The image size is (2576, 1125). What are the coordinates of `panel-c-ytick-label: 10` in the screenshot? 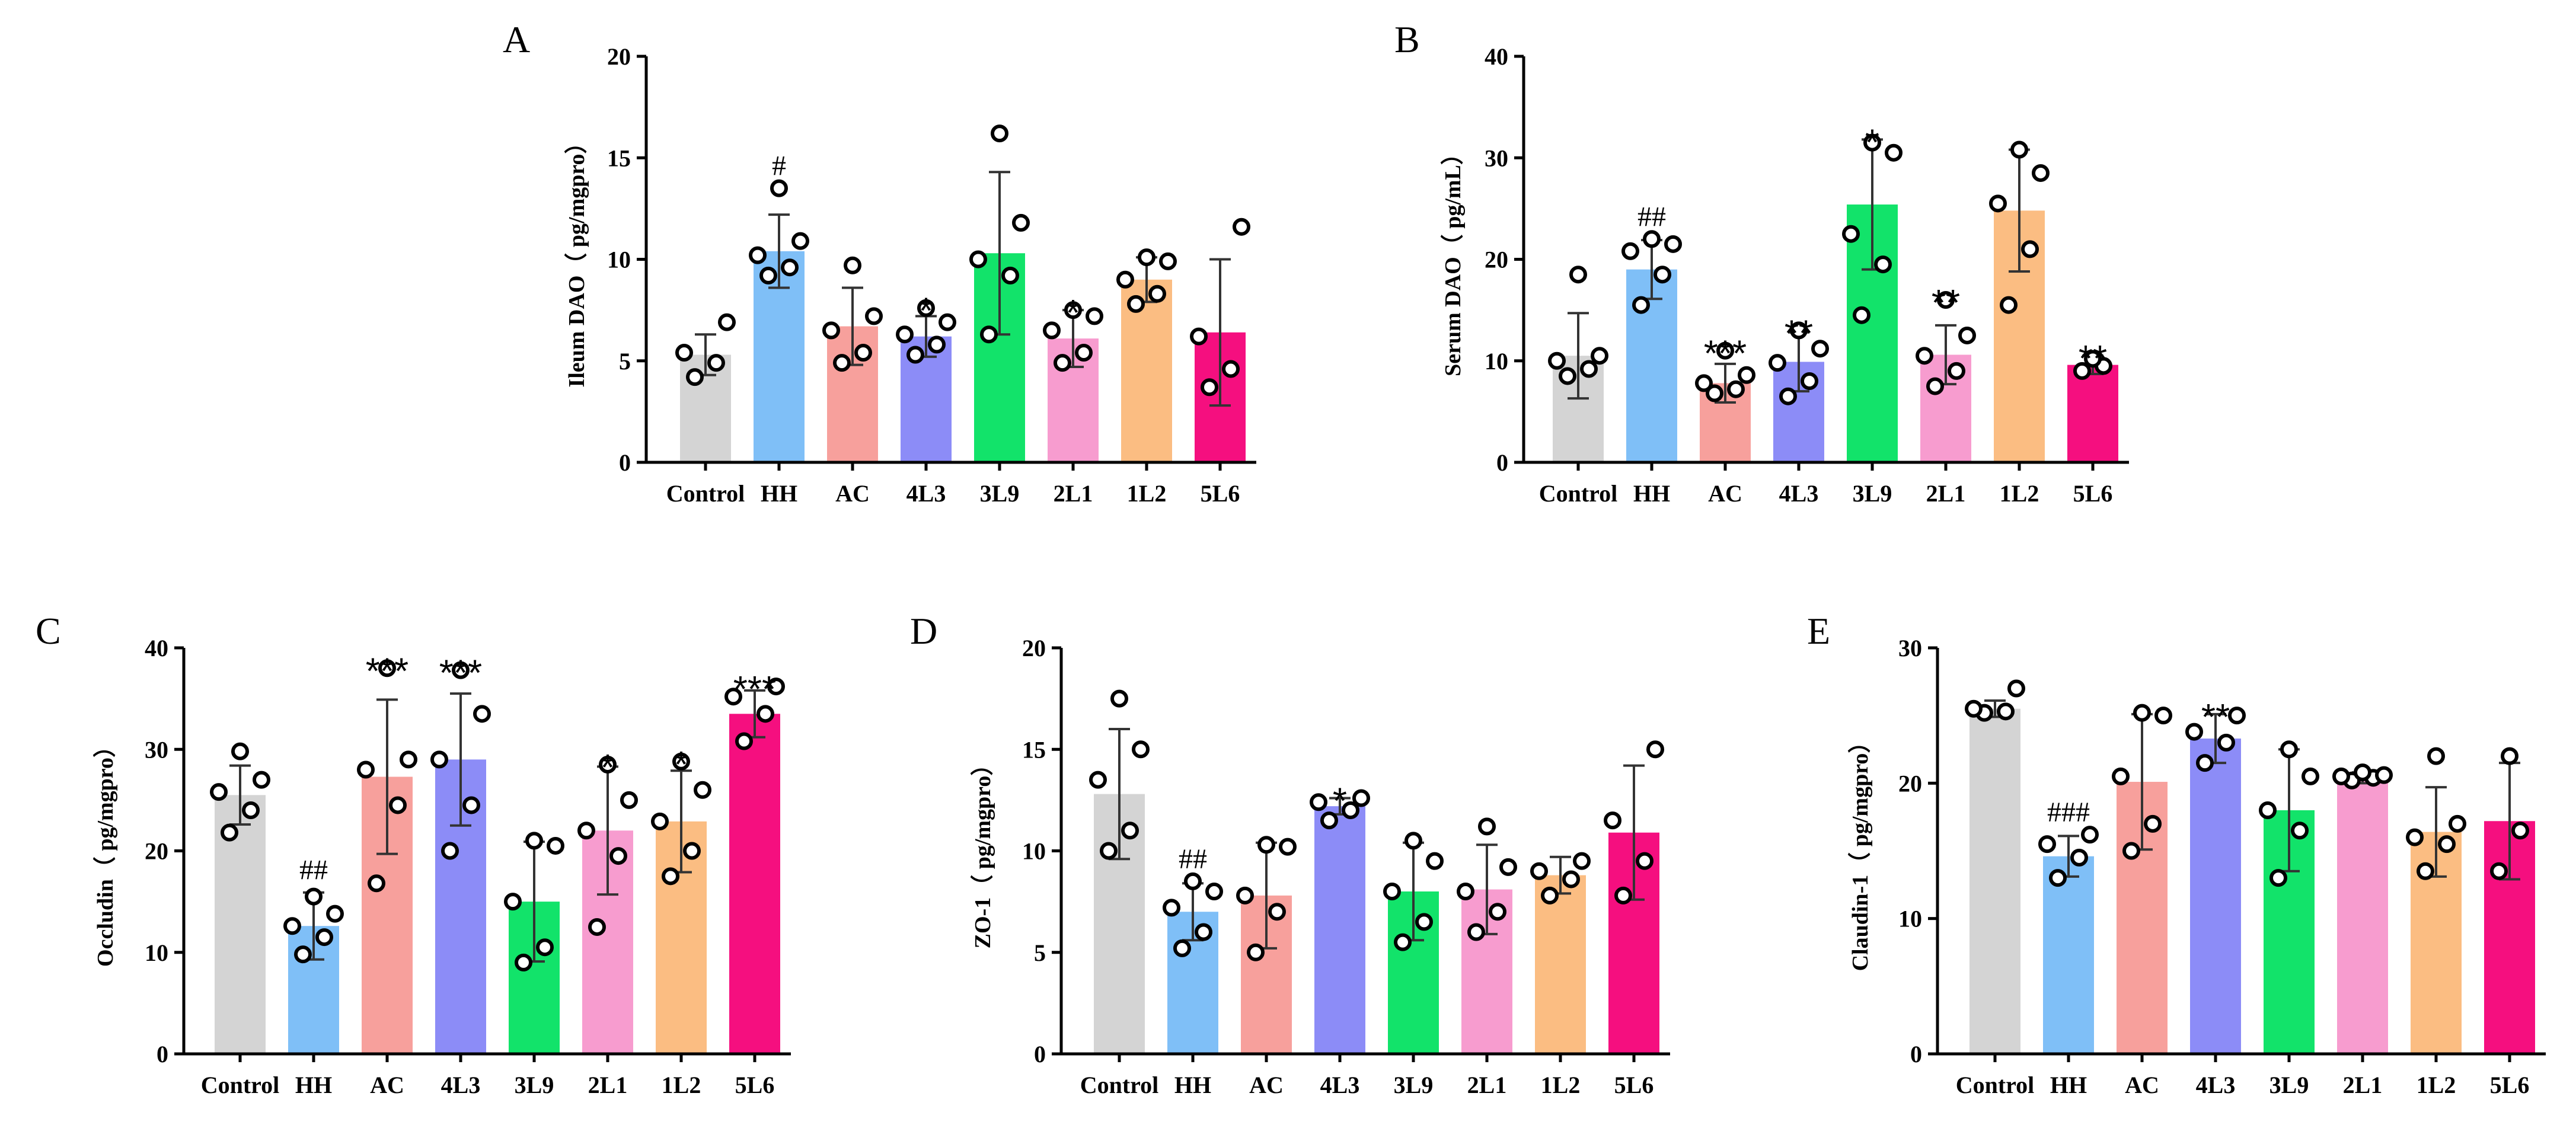 It's located at (156, 952).